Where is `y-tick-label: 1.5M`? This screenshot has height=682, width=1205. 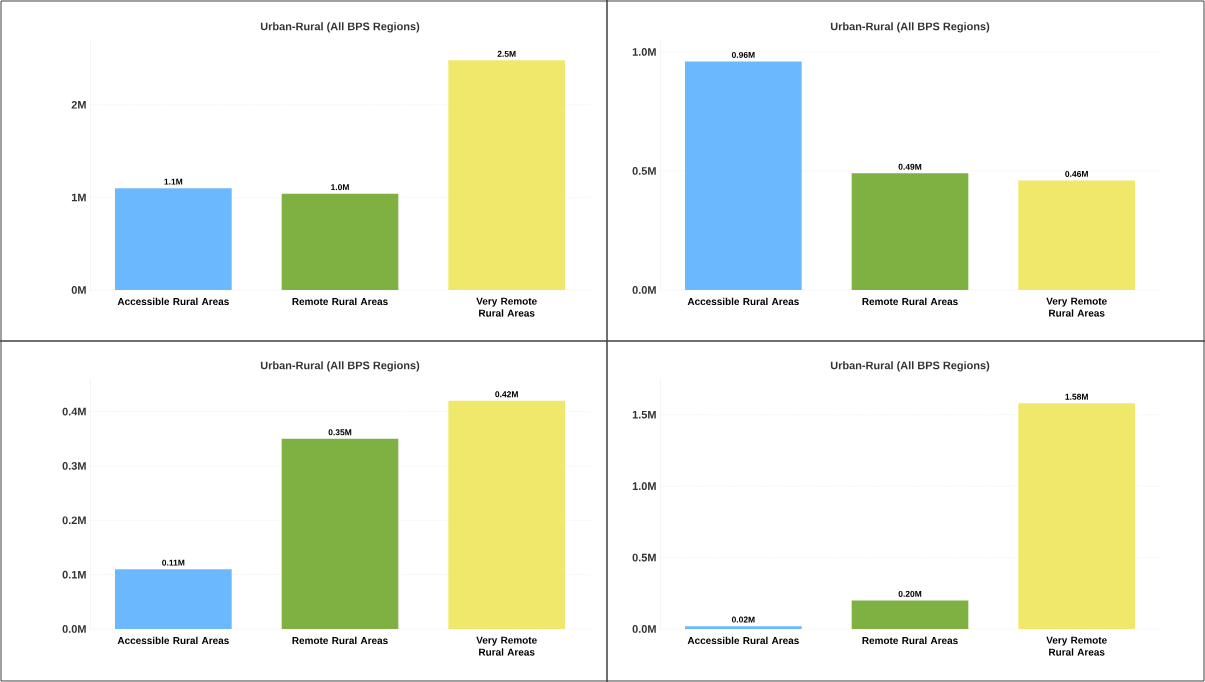 y-tick-label: 1.5M is located at coordinates (644, 414).